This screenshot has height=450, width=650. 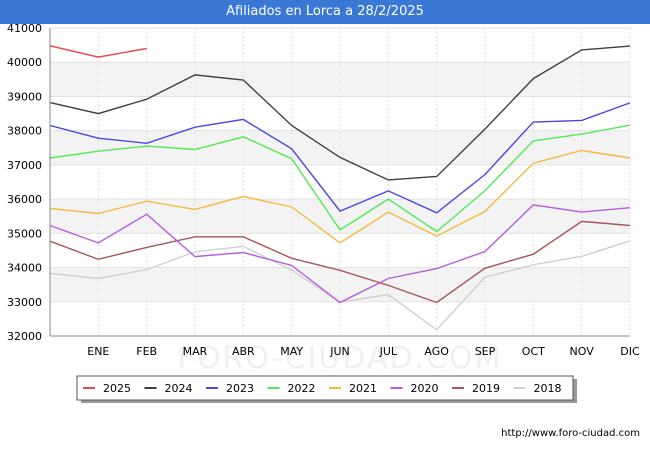 What do you see at coordinates (485, 351) in the screenshot?
I see `x-tick-label: SEP` at bounding box center [485, 351].